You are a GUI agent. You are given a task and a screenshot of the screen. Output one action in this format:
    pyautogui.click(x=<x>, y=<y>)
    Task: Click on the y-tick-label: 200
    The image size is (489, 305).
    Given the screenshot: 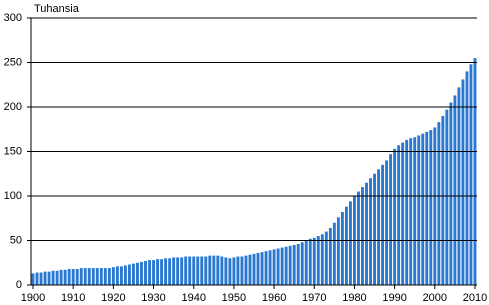 What is the action you would take?
    pyautogui.click(x=13, y=107)
    